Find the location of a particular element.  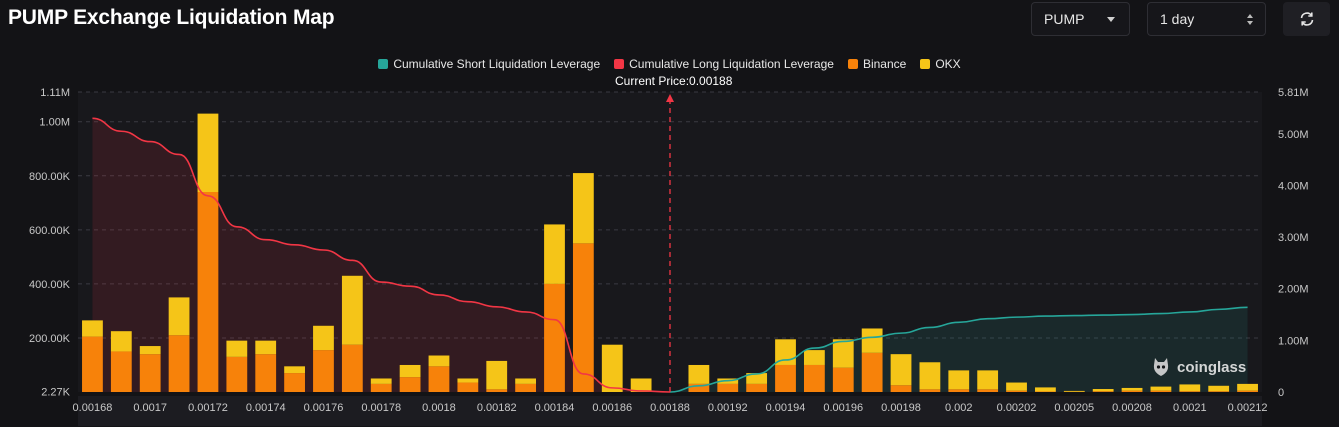

x-tick-label: 0.00168 is located at coordinates (93, 408).